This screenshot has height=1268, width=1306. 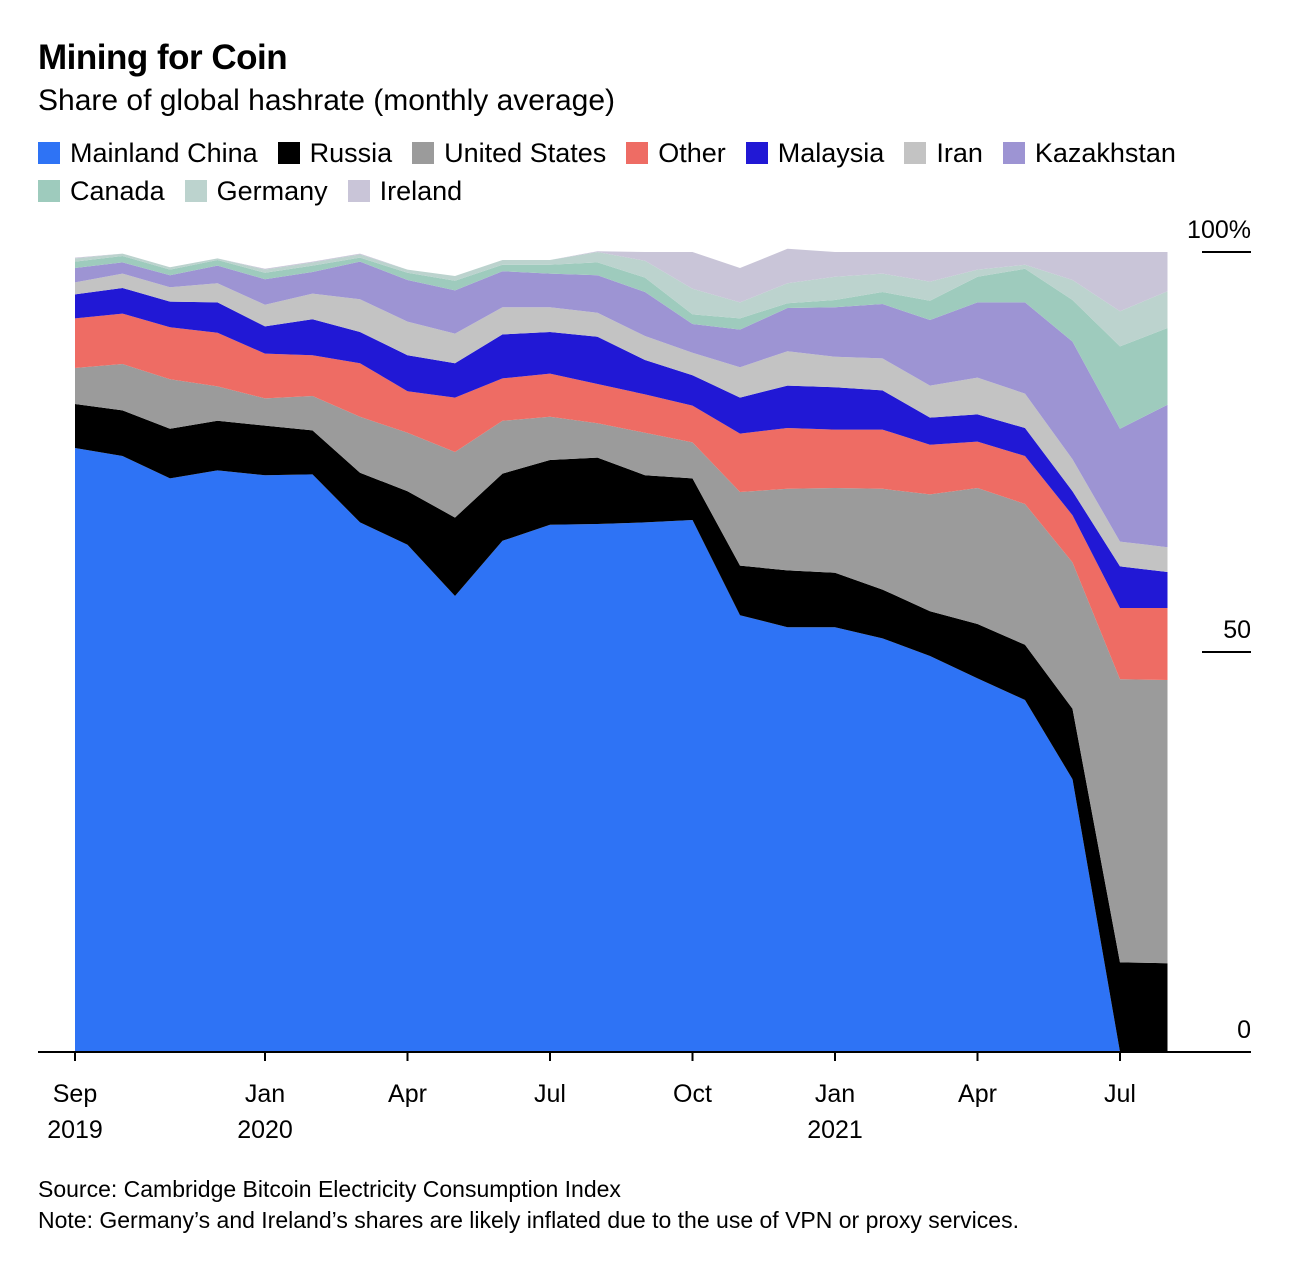 What do you see at coordinates (164, 153) in the screenshot?
I see `legend-label: Mainland China` at bounding box center [164, 153].